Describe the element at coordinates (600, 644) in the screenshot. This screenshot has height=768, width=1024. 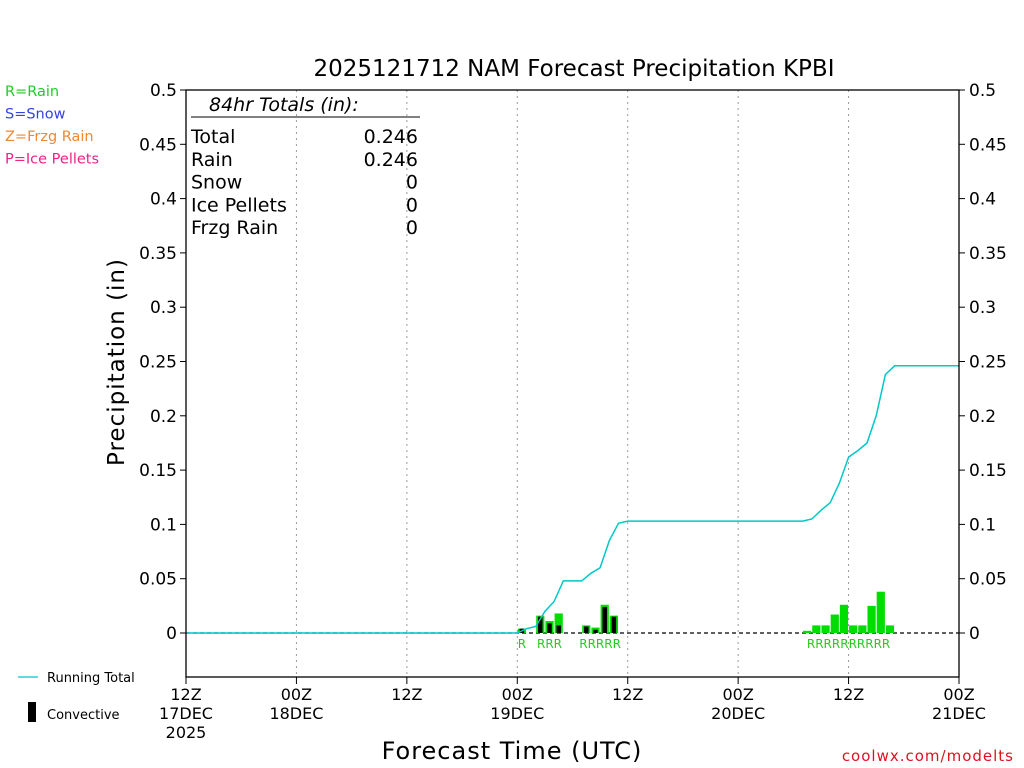
I see `ptype-label: RRRRR` at that location.